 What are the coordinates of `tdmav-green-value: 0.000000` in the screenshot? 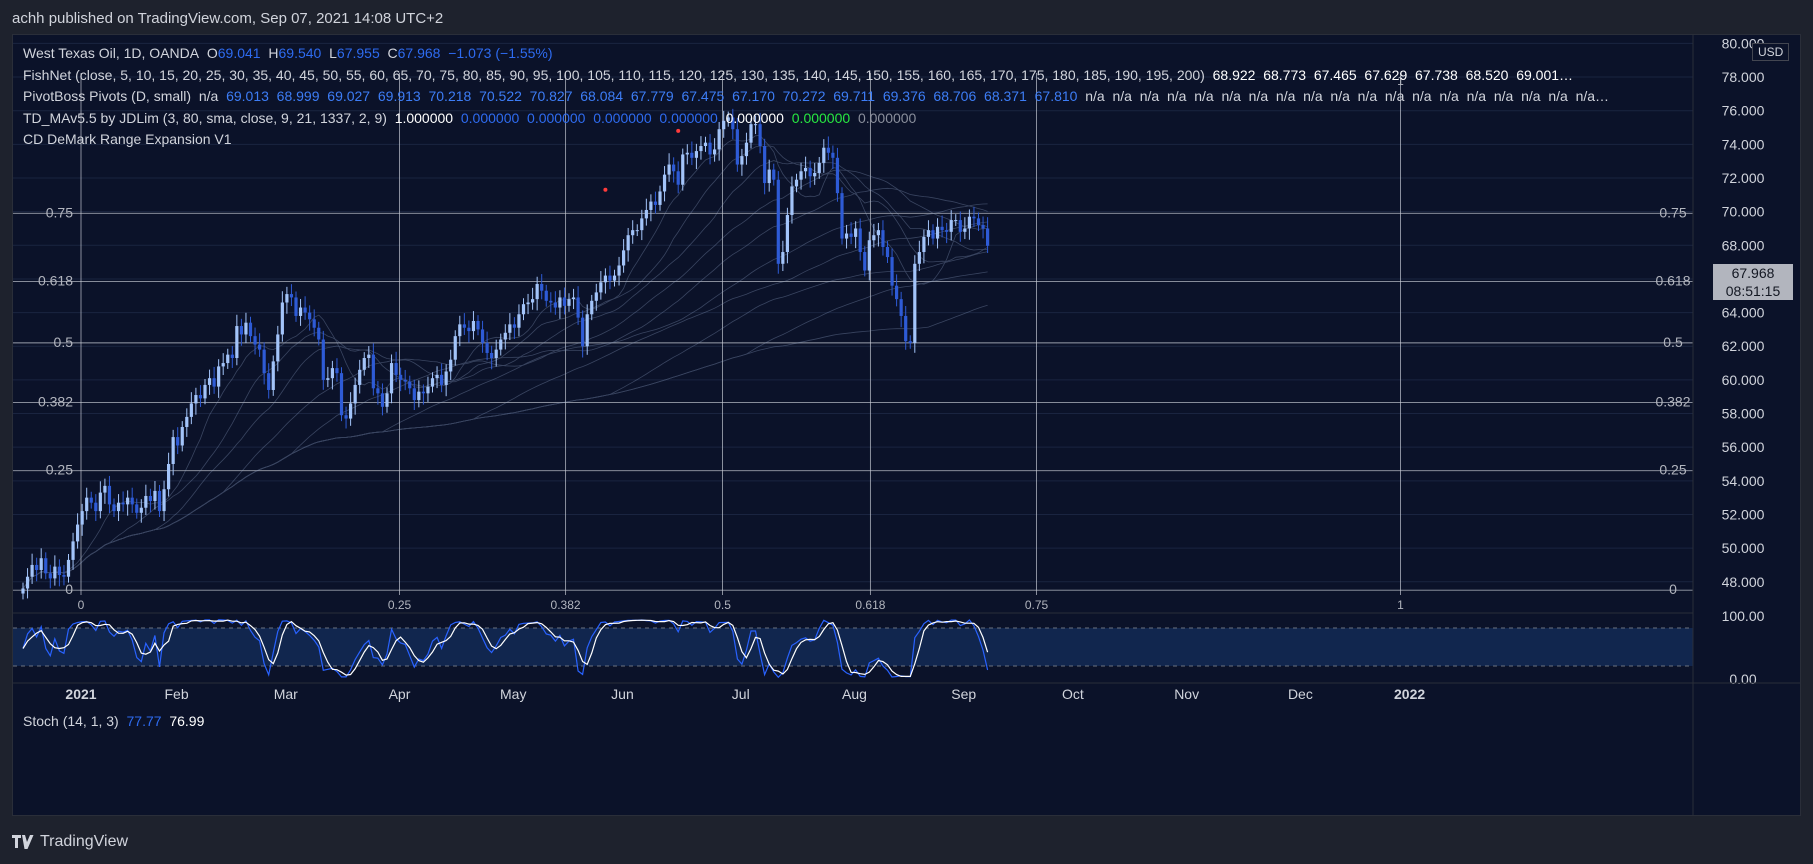 It's located at (821, 117).